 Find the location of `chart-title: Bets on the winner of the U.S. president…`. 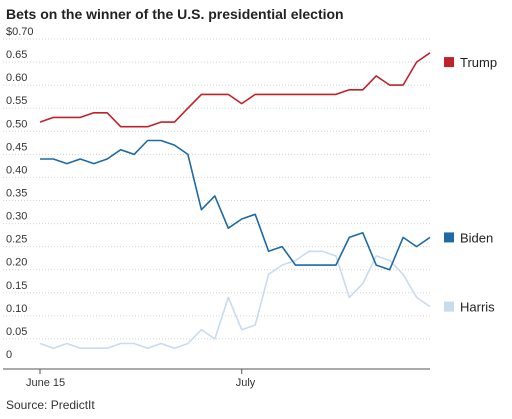

chart-title: Bets on the winner of the U.S. president… is located at coordinates (175, 14).